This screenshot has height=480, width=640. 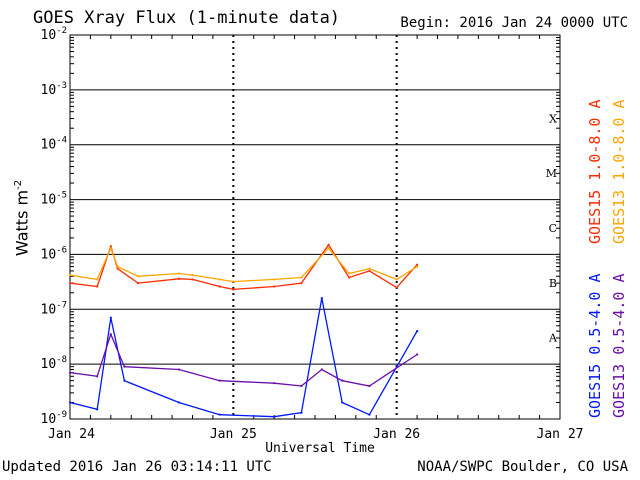 What do you see at coordinates (553, 228) in the screenshot?
I see `flare-class-label: C` at bounding box center [553, 228].